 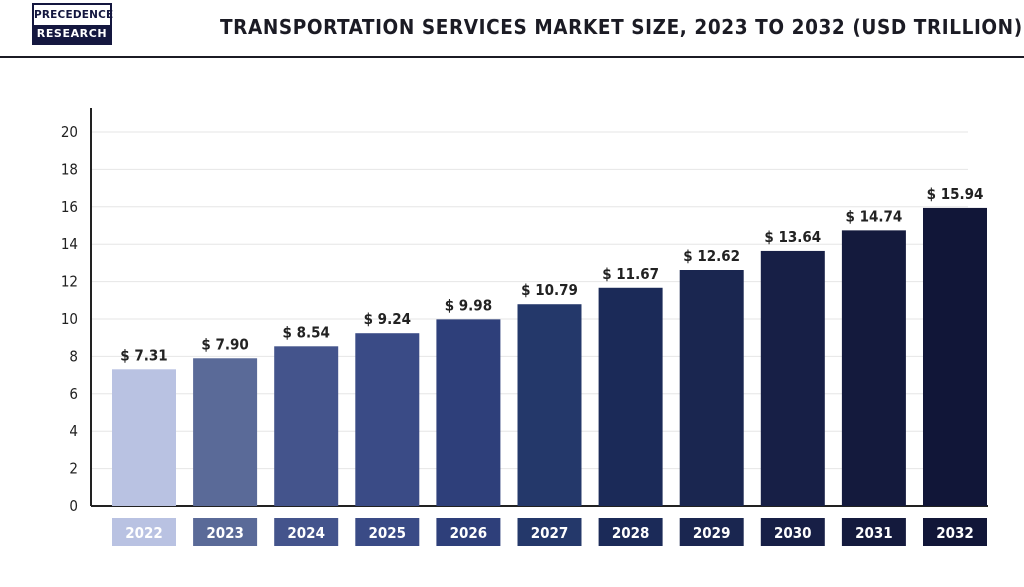 What do you see at coordinates (69, 132) in the screenshot?
I see `y-tick-label: 20` at bounding box center [69, 132].